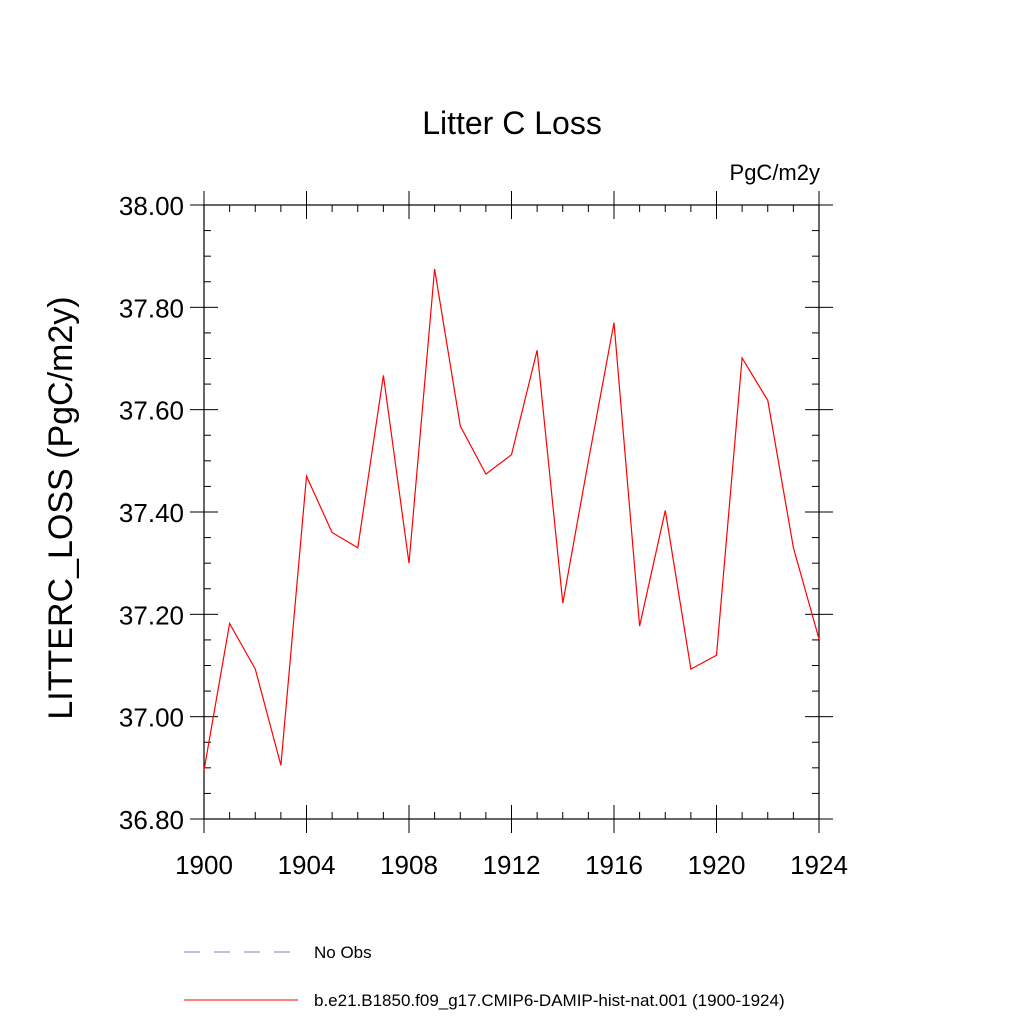  Describe the element at coordinates (151, 308) in the screenshot. I see `y-tick-label: 37.80` at that location.